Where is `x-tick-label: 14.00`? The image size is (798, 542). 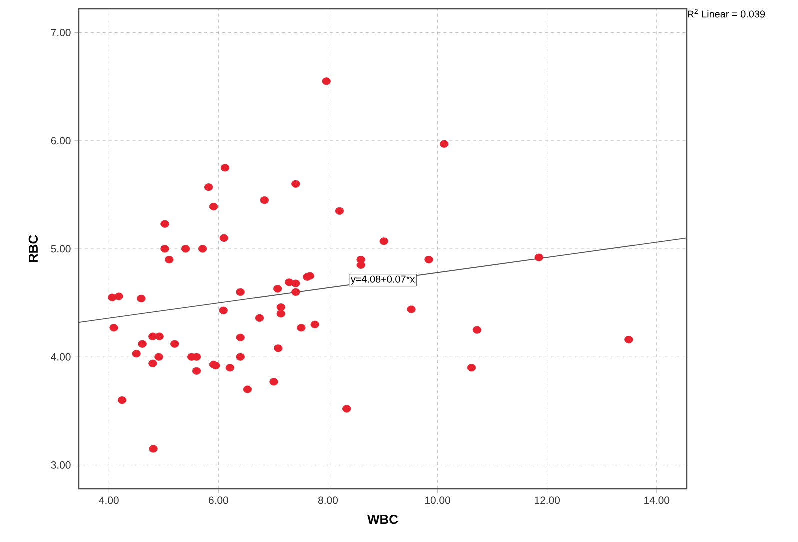 x-tick-label: 14.00 is located at coordinates (657, 500).